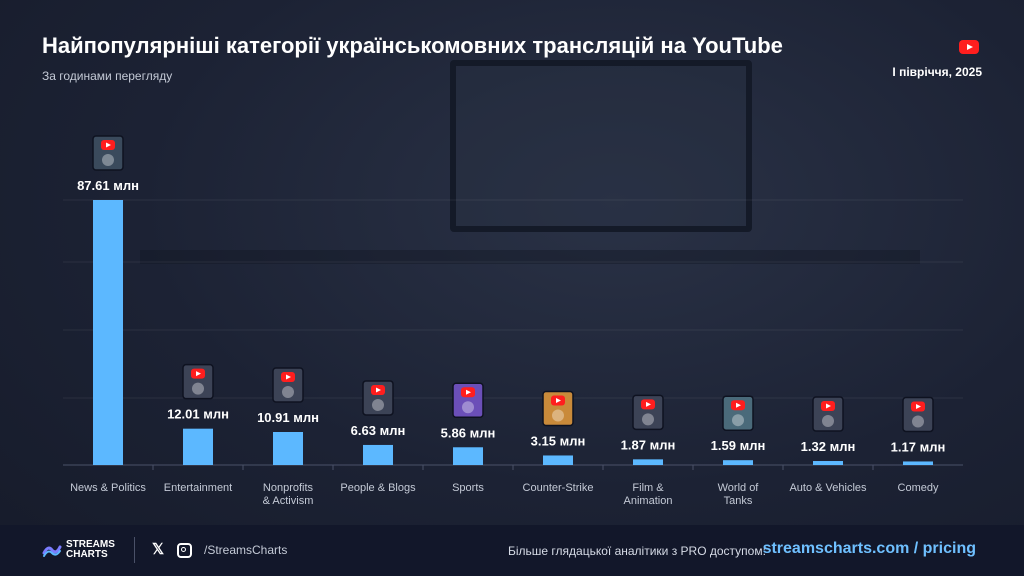 The width and height of the screenshot is (1024, 576). Describe the element at coordinates (378, 430) in the screenshot. I see `data-label: 6.63 млн` at that location.